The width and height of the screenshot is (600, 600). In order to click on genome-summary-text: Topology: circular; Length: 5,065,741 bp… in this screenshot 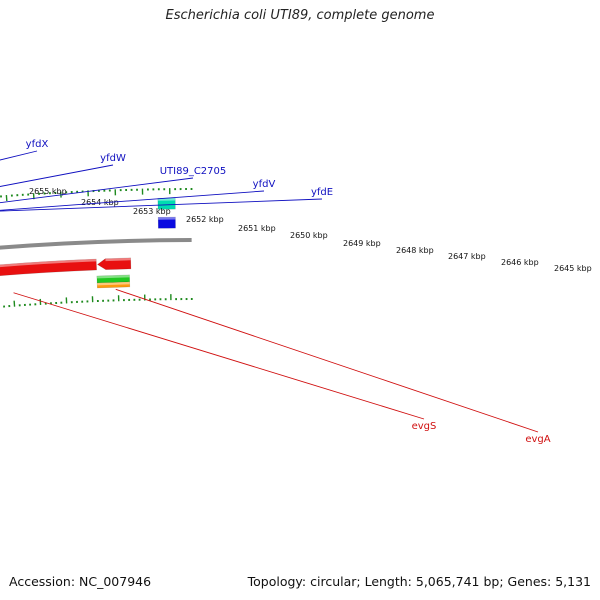, I will do `click(419, 581)`.